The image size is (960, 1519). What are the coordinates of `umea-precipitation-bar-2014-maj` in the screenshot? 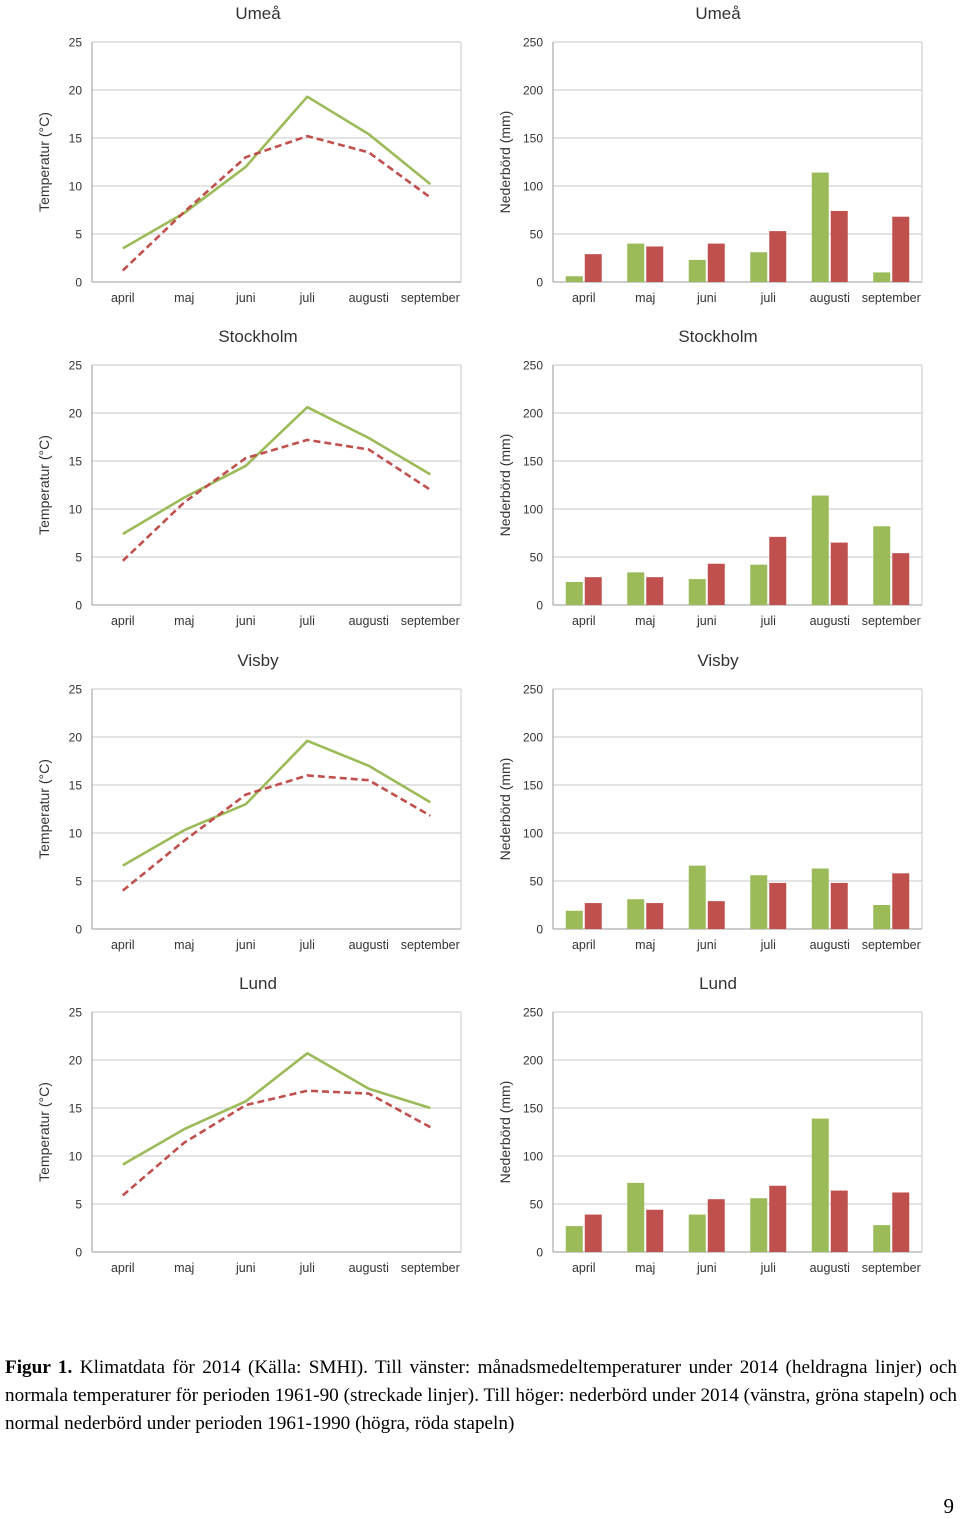 It's located at (636, 262).